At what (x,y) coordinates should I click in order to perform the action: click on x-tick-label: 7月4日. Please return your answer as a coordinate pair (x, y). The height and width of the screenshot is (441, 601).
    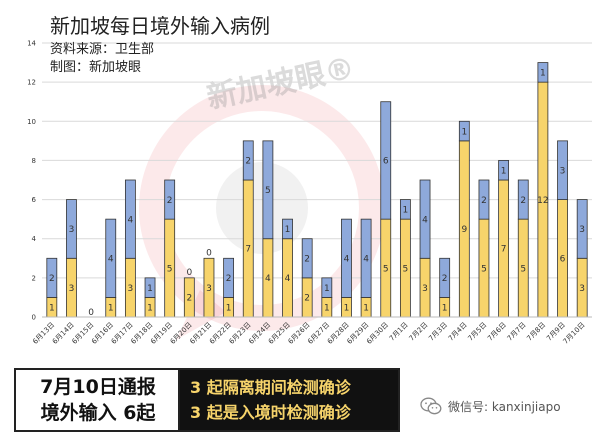
    Looking at the image, I should click on (458, 332).